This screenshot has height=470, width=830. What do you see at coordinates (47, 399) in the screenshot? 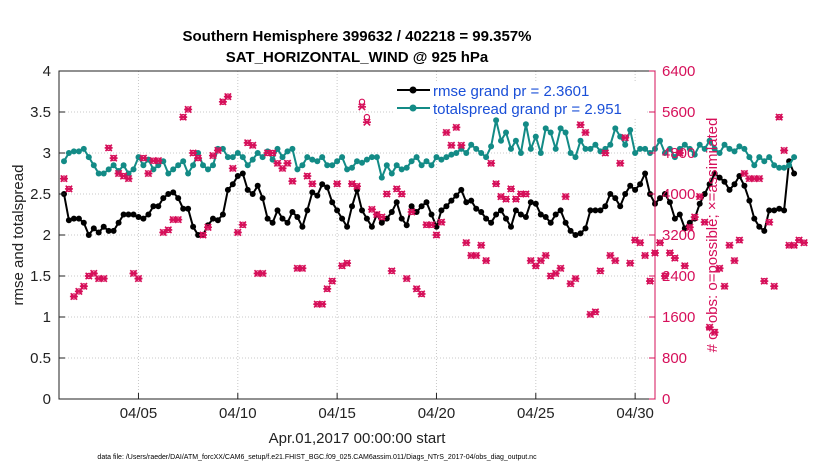
I see `y-left-tick-label: 0` at bounding box center [47, 399].